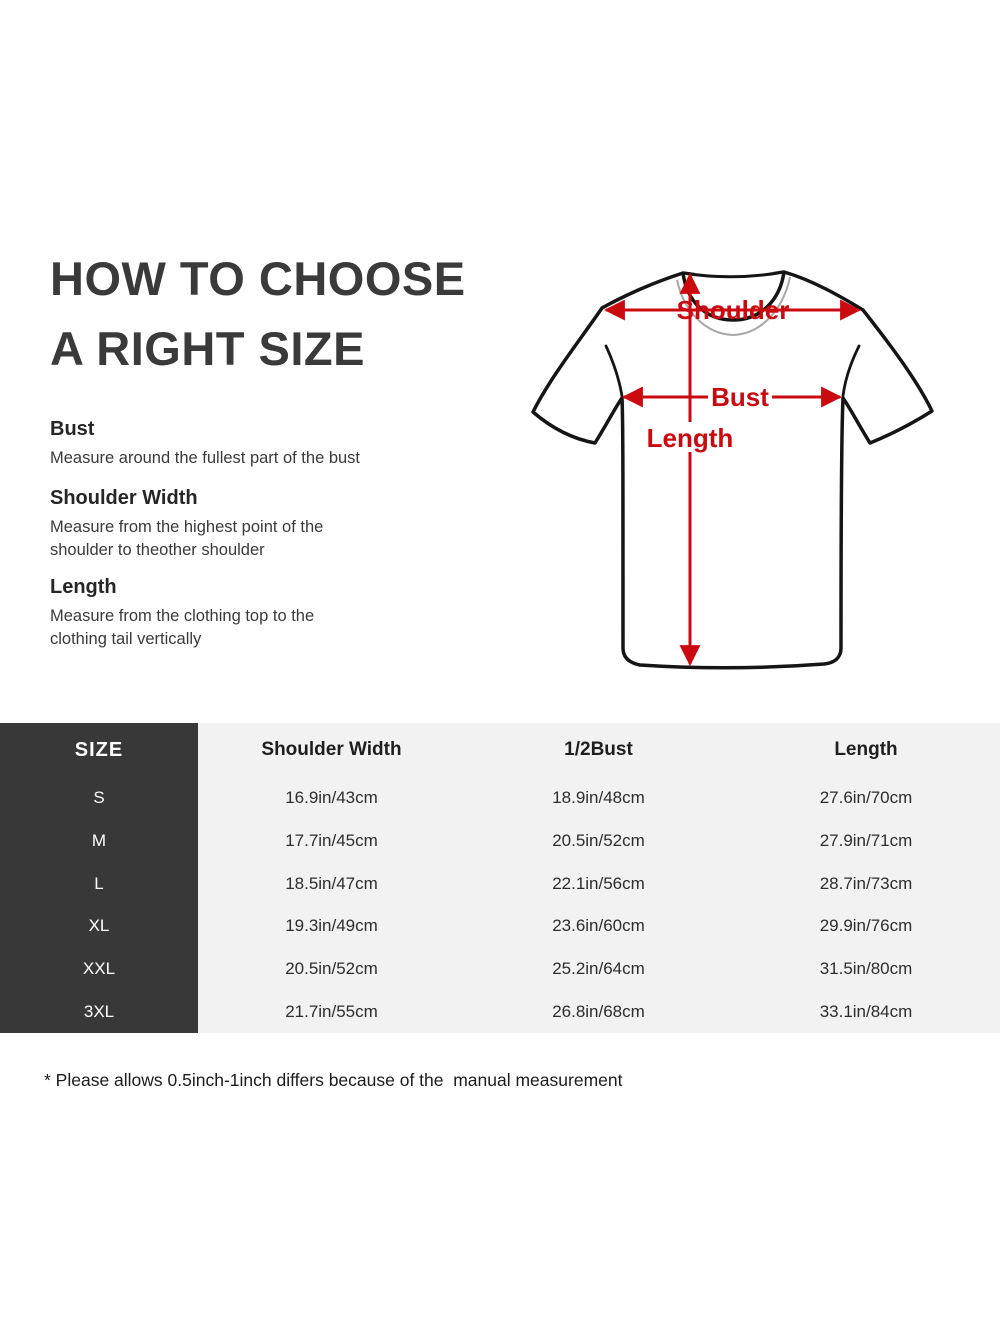 This screenshot has width=1000, height=1333. What do you see at coordinates (187, 527) in the screenshot?
I see `section-shoulder-text-line-1: Measure from the highest point of the` at bounding box center [187, 527].